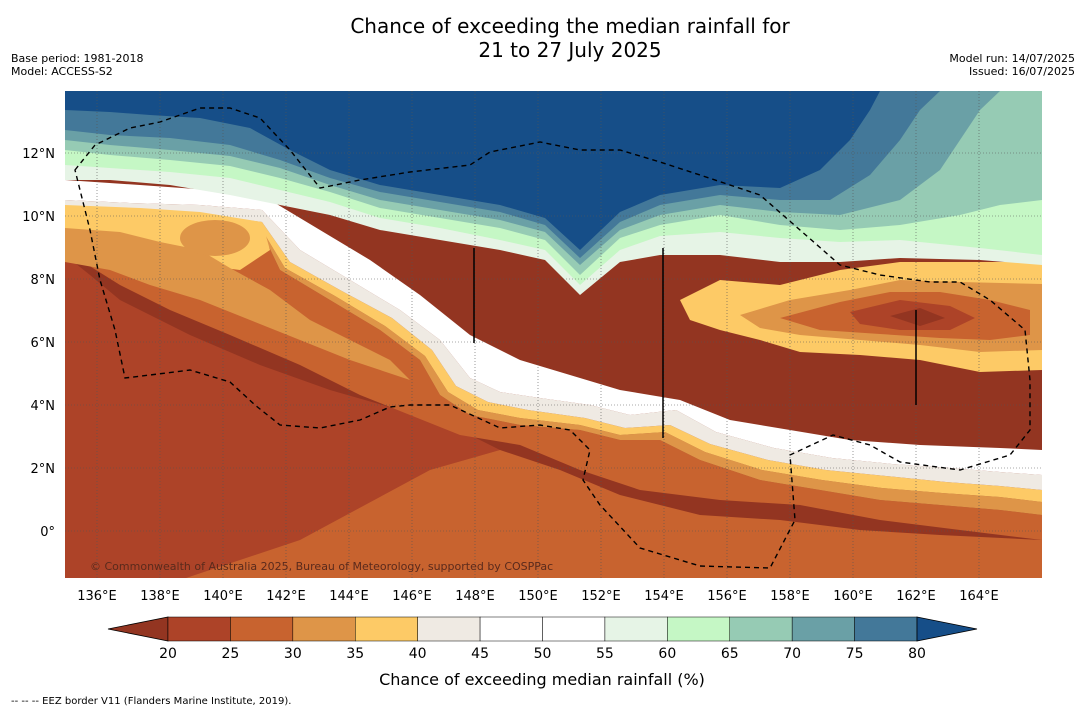 The height and width of the screenshot is (713, 1085). Describe the element at coordinates (1021, 71) in the screenshot. I see `issued-date: Issued: 16/07/2025` at that location.